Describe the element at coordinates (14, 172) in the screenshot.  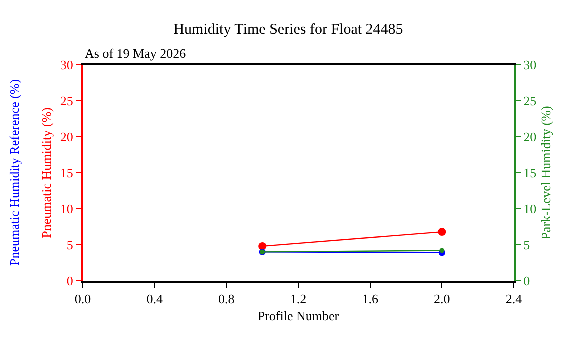
I see `y3-axis-title: Pneumatic Humidity Reference (%)` at that location.